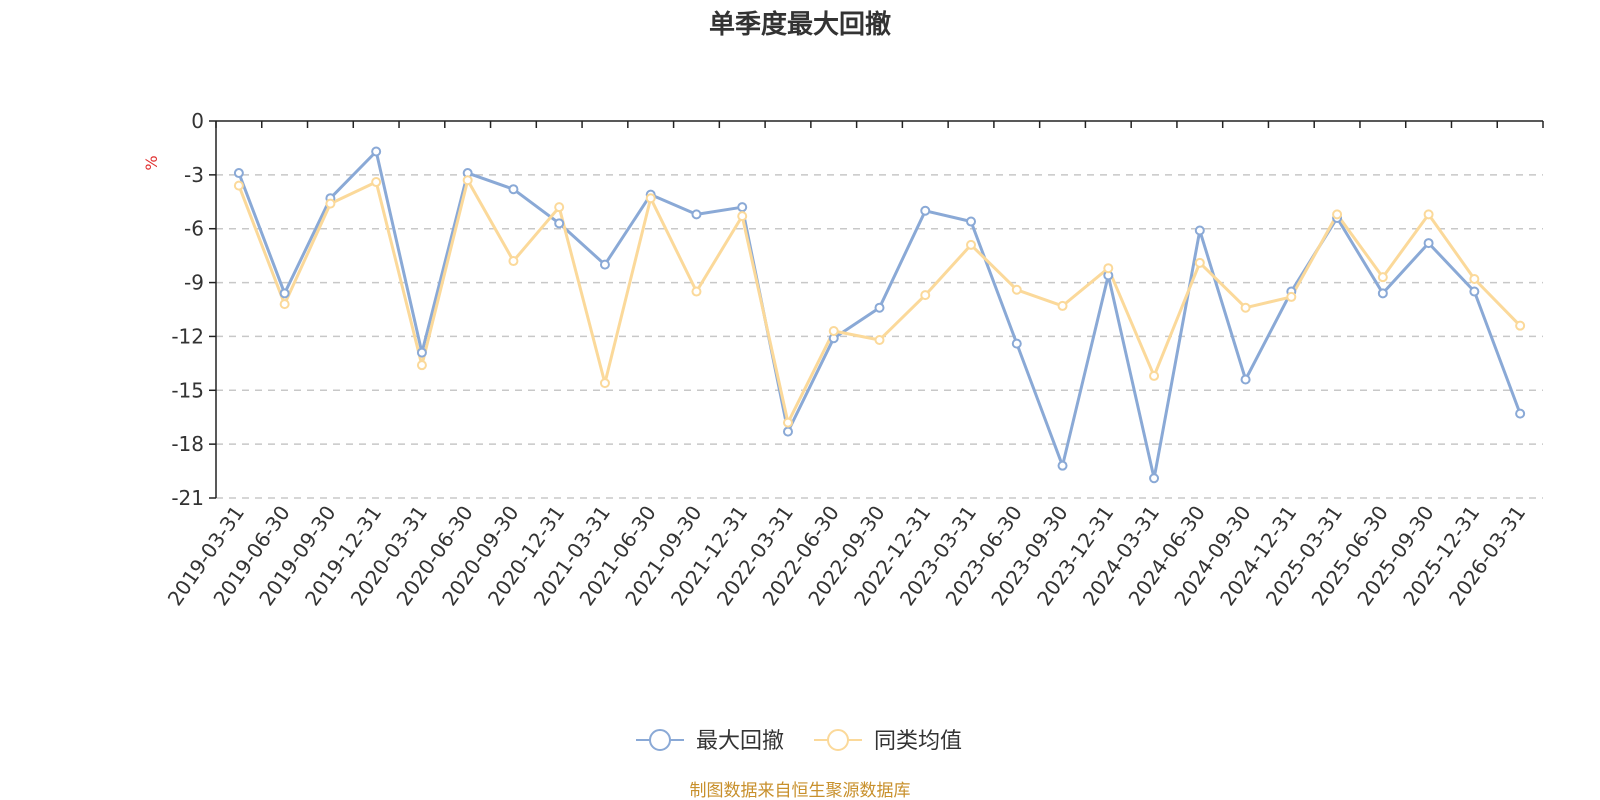  I want to click on y-tick-label: 0, so click(197, 121).